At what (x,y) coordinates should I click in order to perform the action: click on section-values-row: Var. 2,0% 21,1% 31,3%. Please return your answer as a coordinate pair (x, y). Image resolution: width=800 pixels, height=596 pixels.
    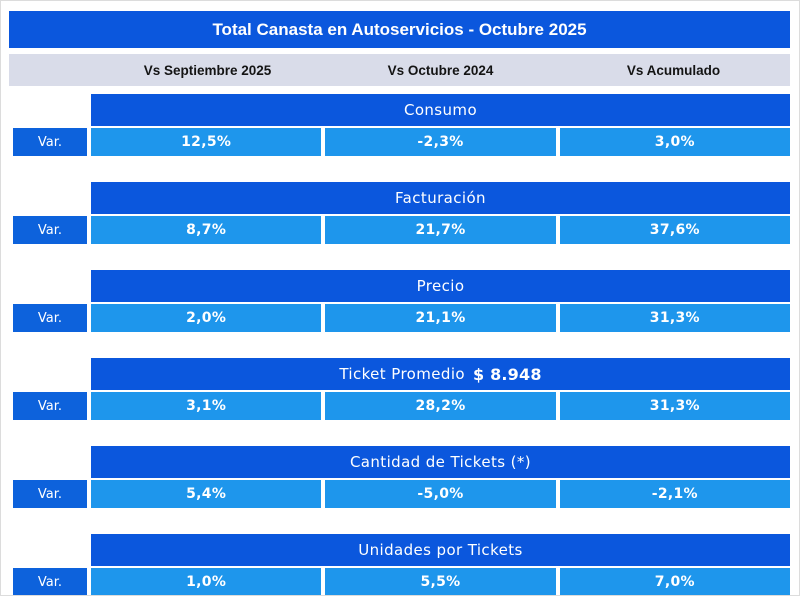
    Looking at the image, I should click on (401, 318).